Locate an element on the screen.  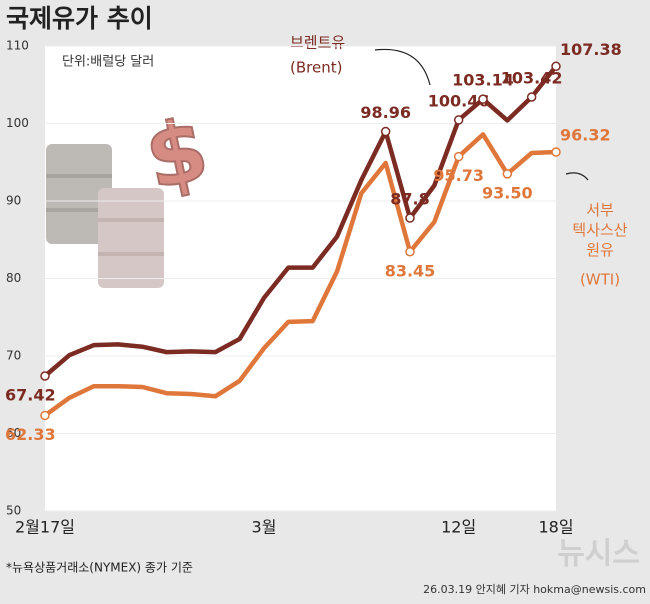
watermark: 뉴시스 is located at coordinates (598, 554).